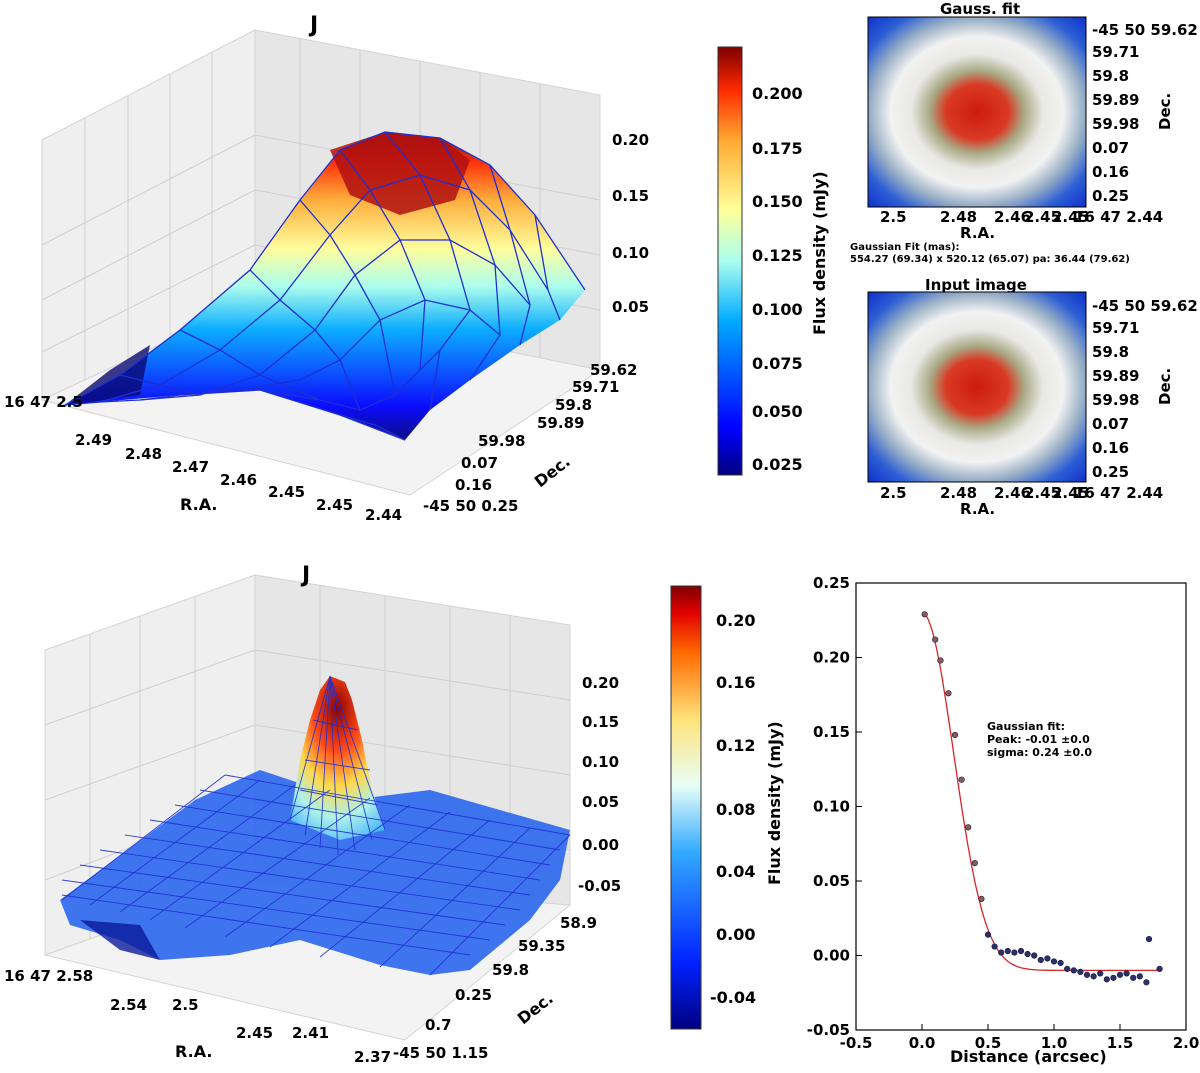  What do you see at coordinates (735, 809) in the screenshot?
I see `colorbar-tick: 0.08` at bounding box center [735, 809].